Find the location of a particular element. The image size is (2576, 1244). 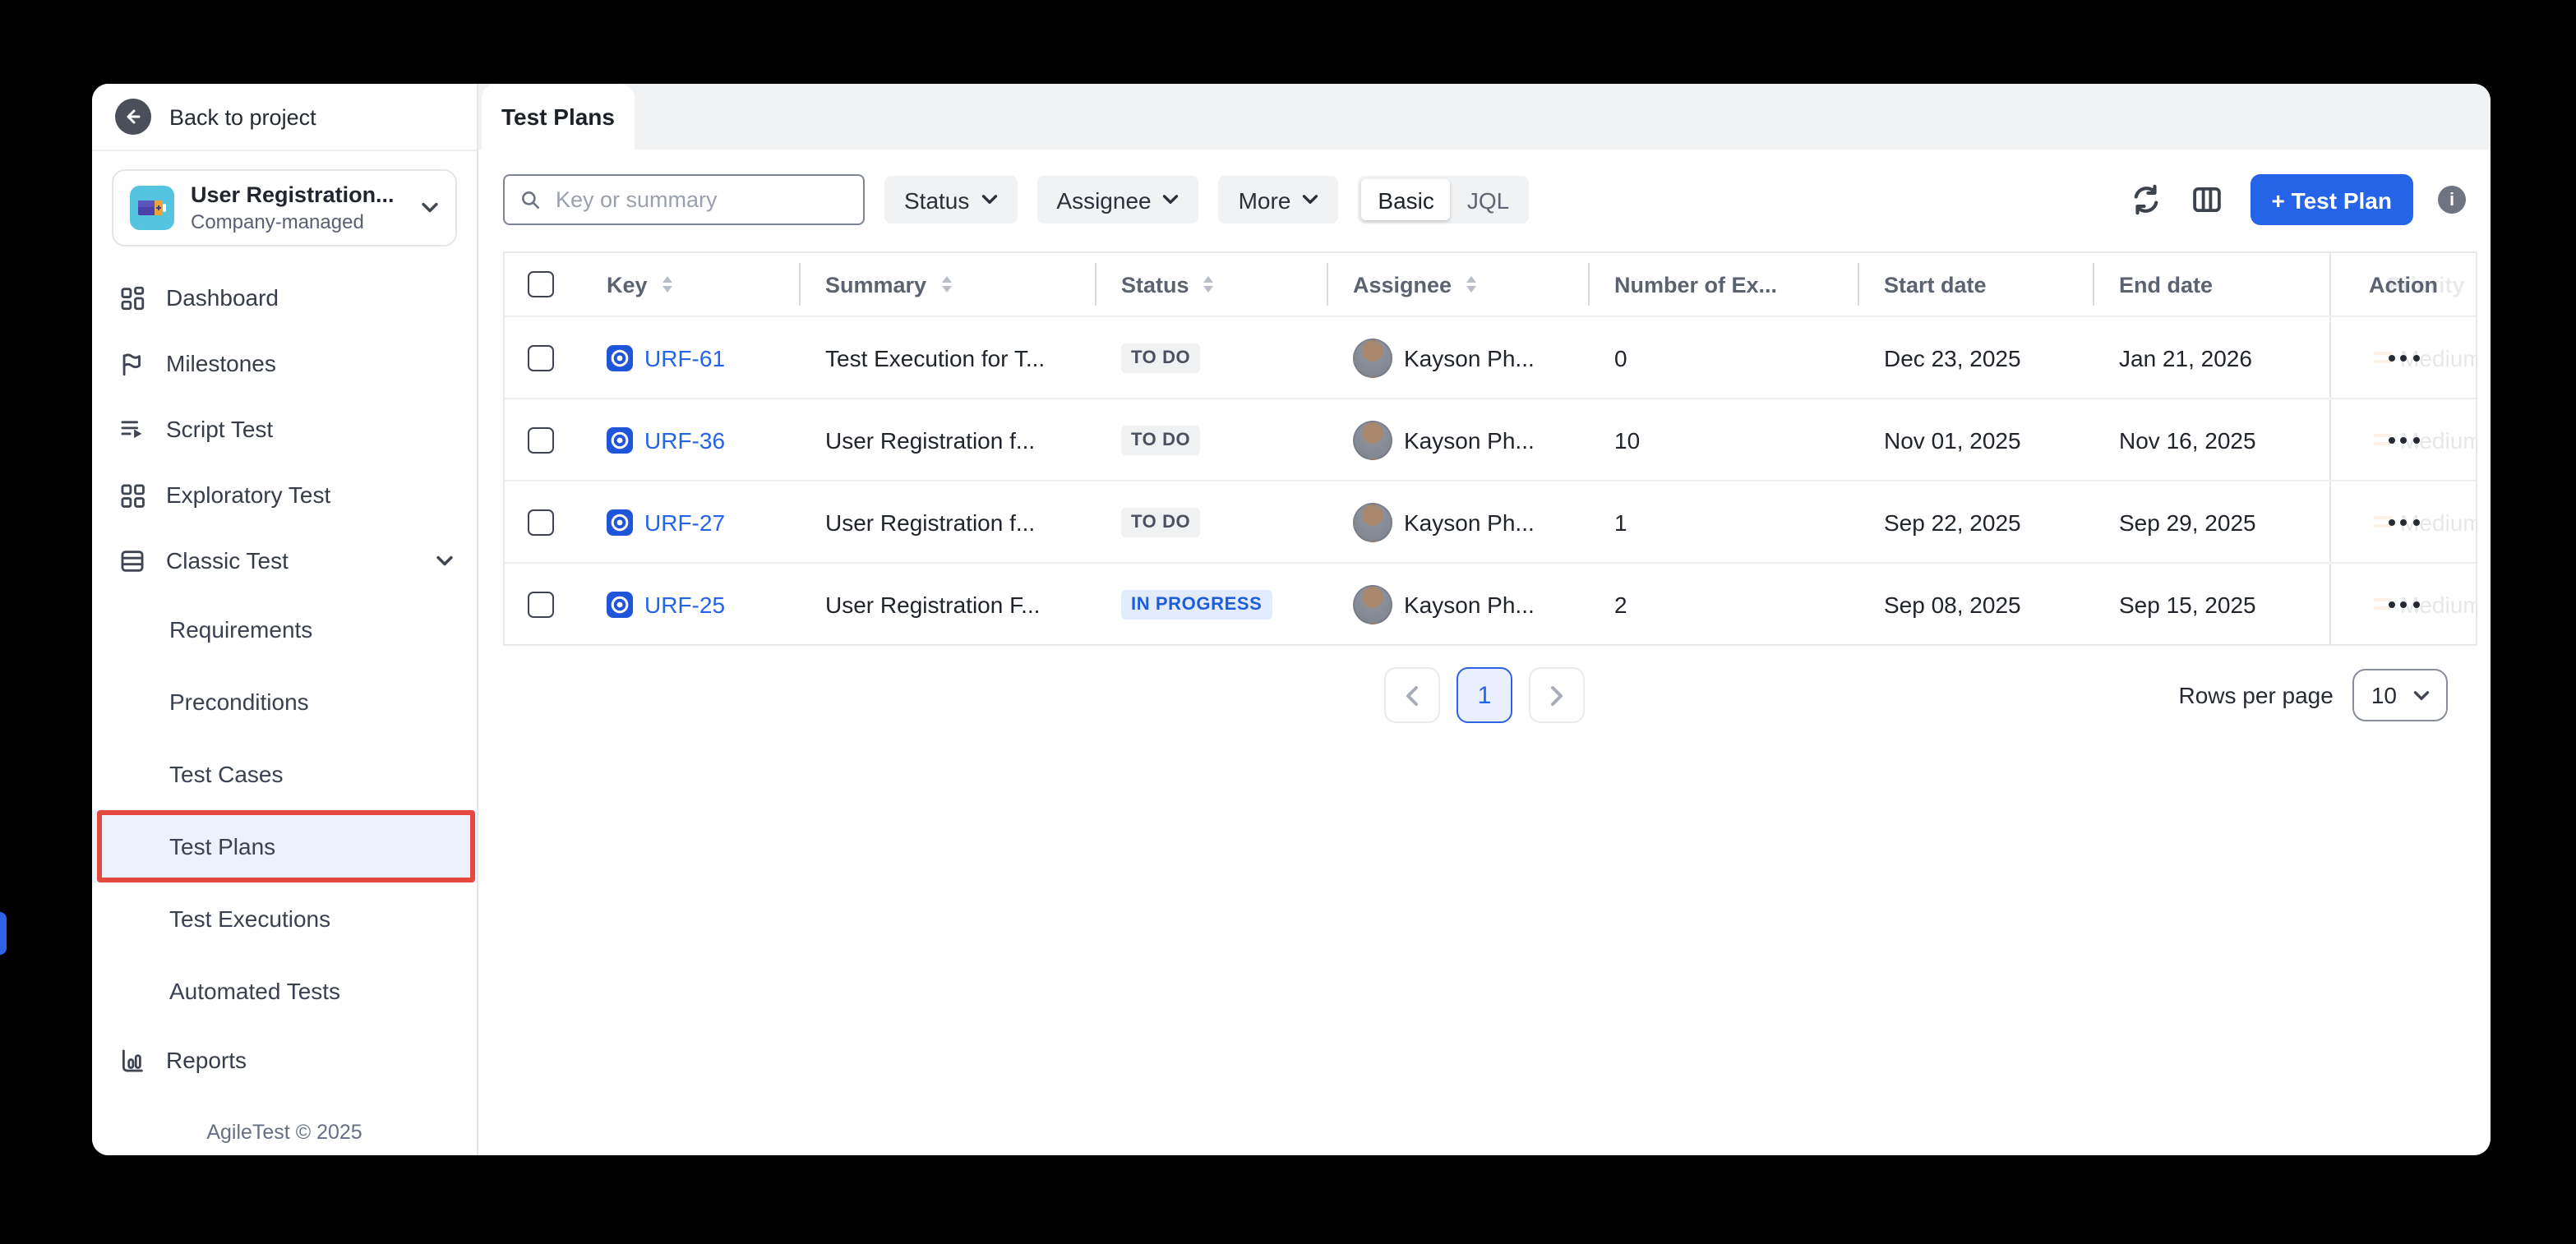

issue-key-link: URF-61 is located at coordinates (685, 357).